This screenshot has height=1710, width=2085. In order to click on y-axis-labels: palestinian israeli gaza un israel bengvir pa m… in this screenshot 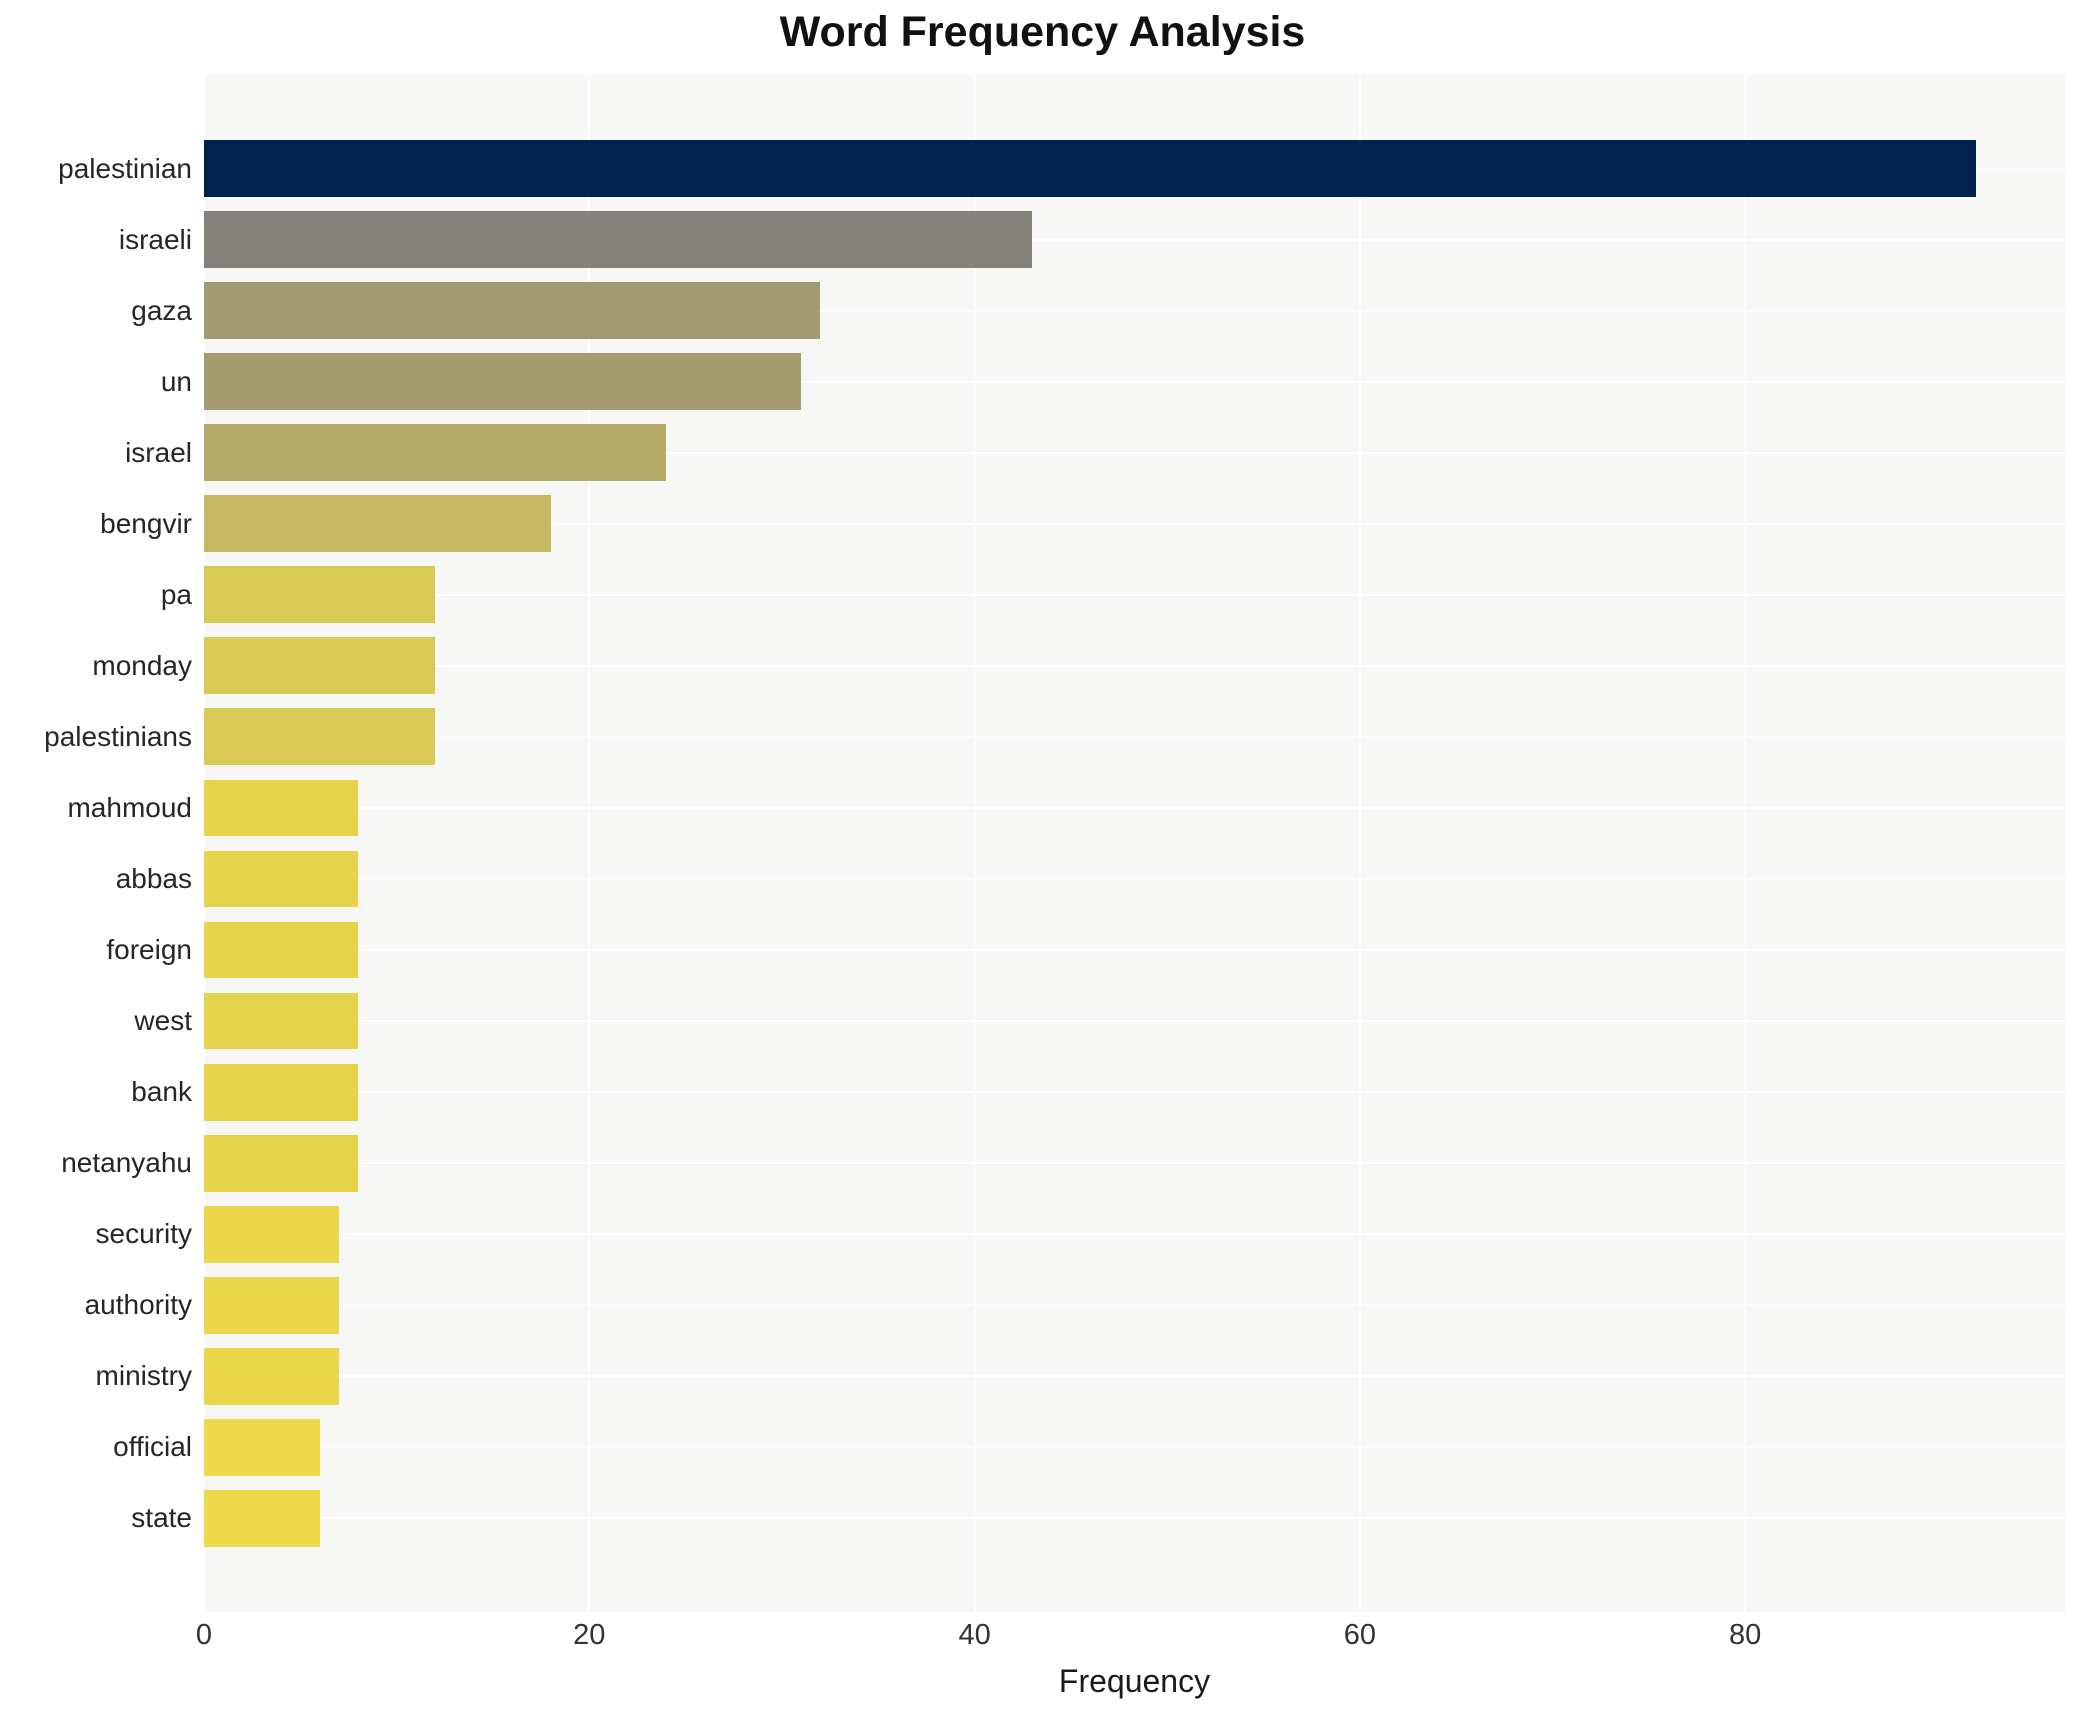, I will do `click(96, 843)`.